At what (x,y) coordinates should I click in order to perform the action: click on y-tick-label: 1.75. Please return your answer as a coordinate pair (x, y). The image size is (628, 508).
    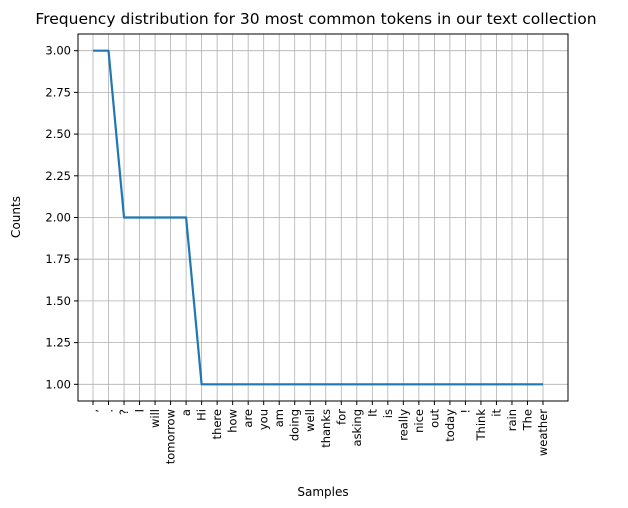
    Looking at the image, I should click on (58, 259).